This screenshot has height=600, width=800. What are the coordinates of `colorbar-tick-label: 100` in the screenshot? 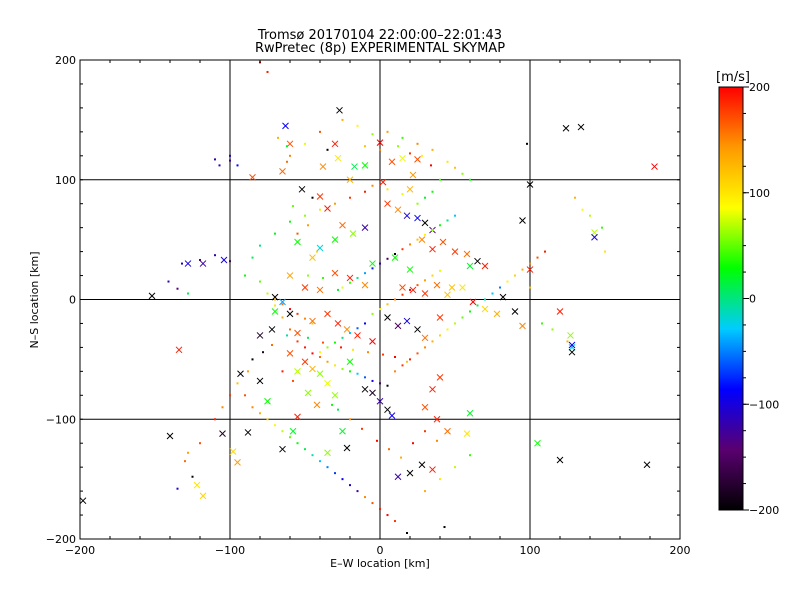 It's located at (759, 193).